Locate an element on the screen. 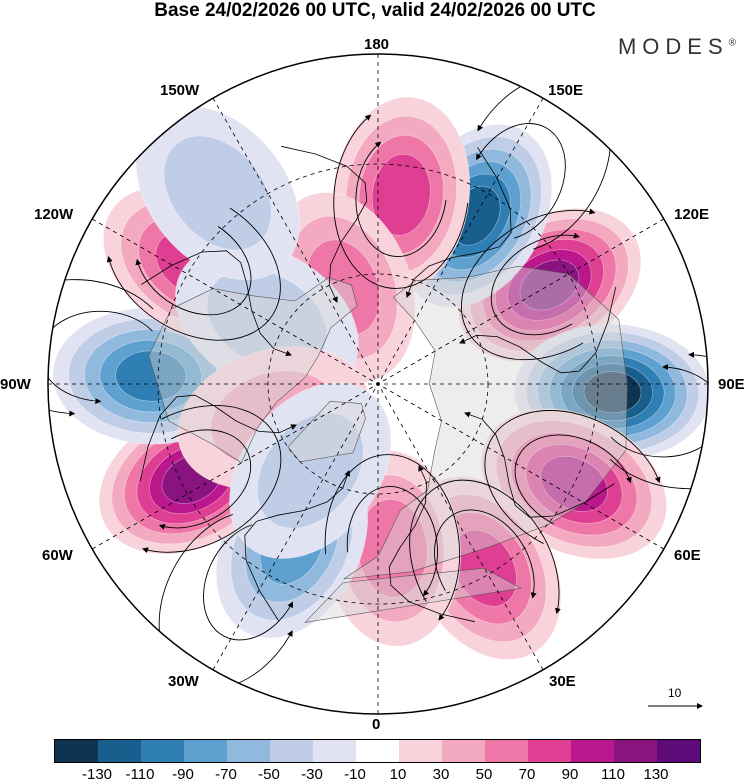 Image resolution: width=750 pixels, height=783 pixels. brand-text: MODES is located at coordinates (673, 46).